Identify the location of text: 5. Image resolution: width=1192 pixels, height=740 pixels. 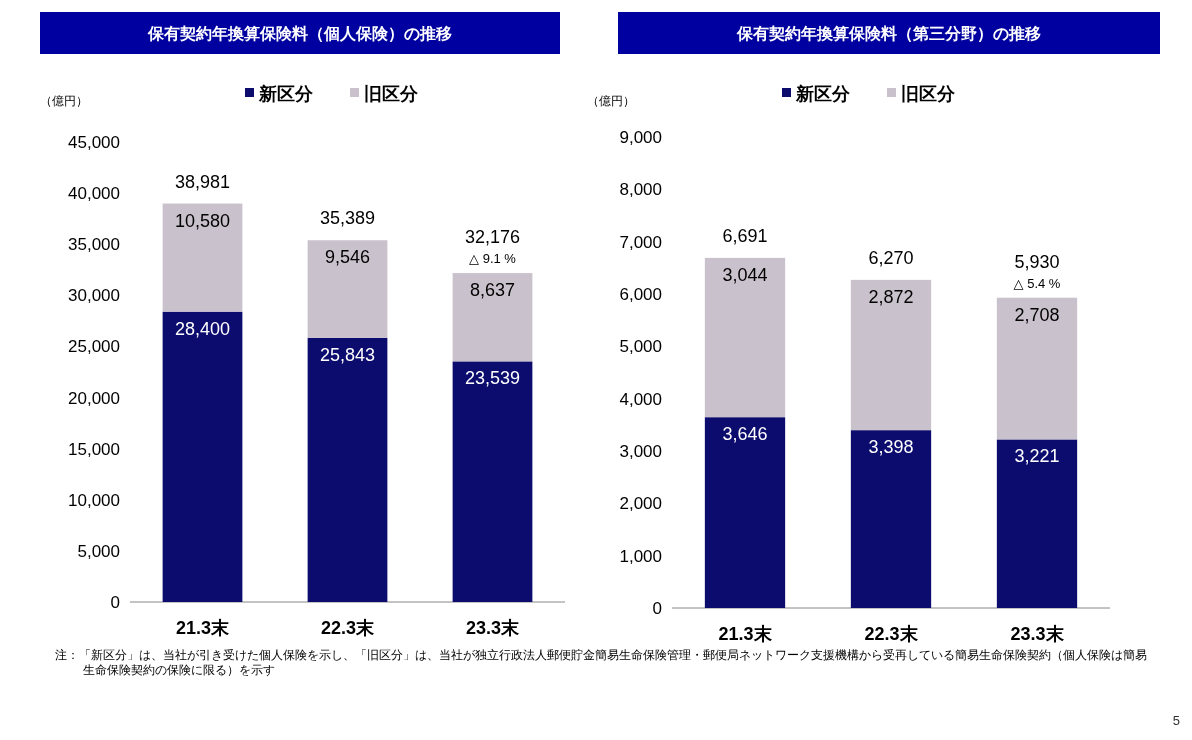
(1176, 720).